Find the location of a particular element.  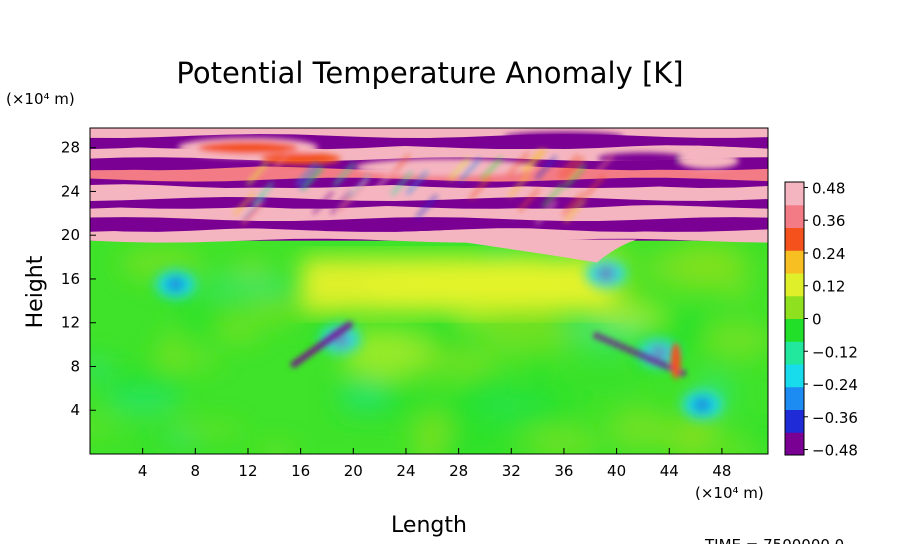

x-tick-label: 8 is located at coordinates (196, 471).